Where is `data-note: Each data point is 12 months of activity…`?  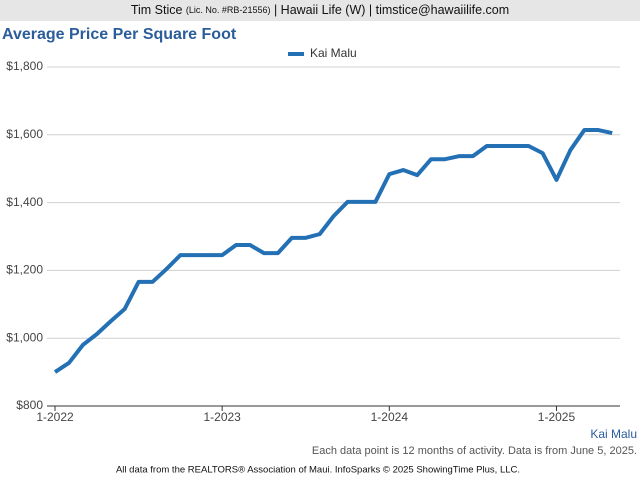
data-note: Each data point is 12 months of activity… is located at coordinates (474, 451).